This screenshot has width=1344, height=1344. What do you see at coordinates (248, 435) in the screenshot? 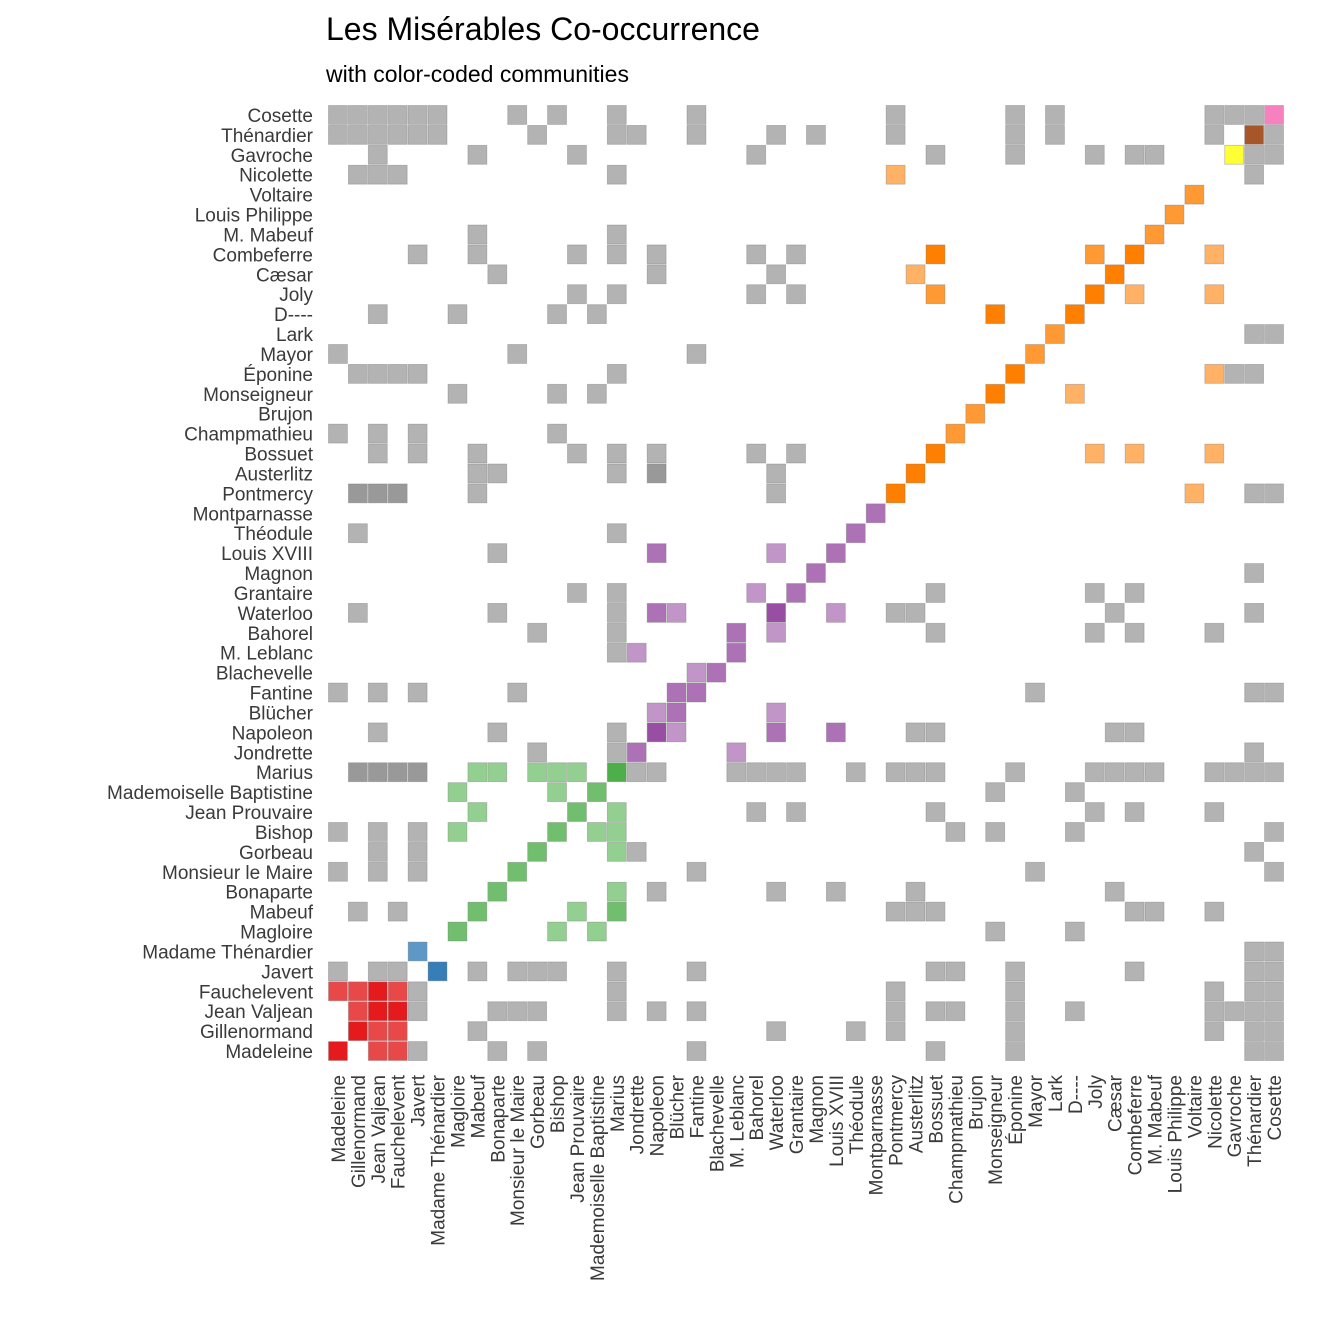
I see `y-tick-label-champmathieu: Champmathieu` at bounding box center [248, 435].